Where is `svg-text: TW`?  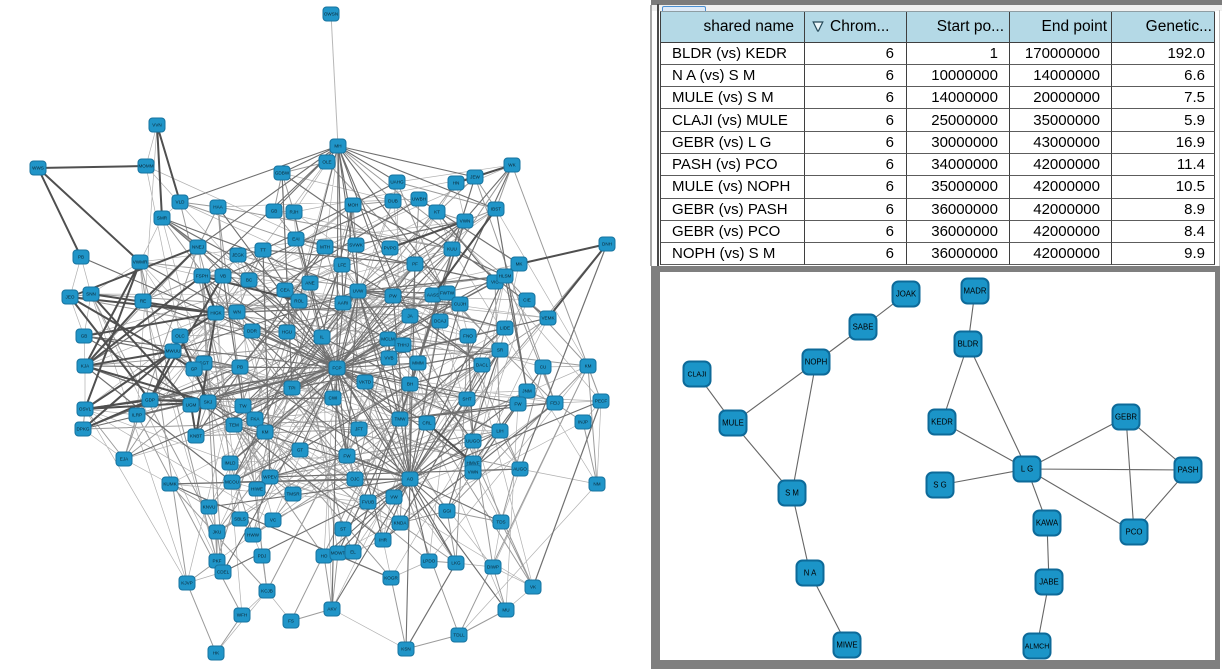 svg-text: TW is located at coordinates (243, 406).